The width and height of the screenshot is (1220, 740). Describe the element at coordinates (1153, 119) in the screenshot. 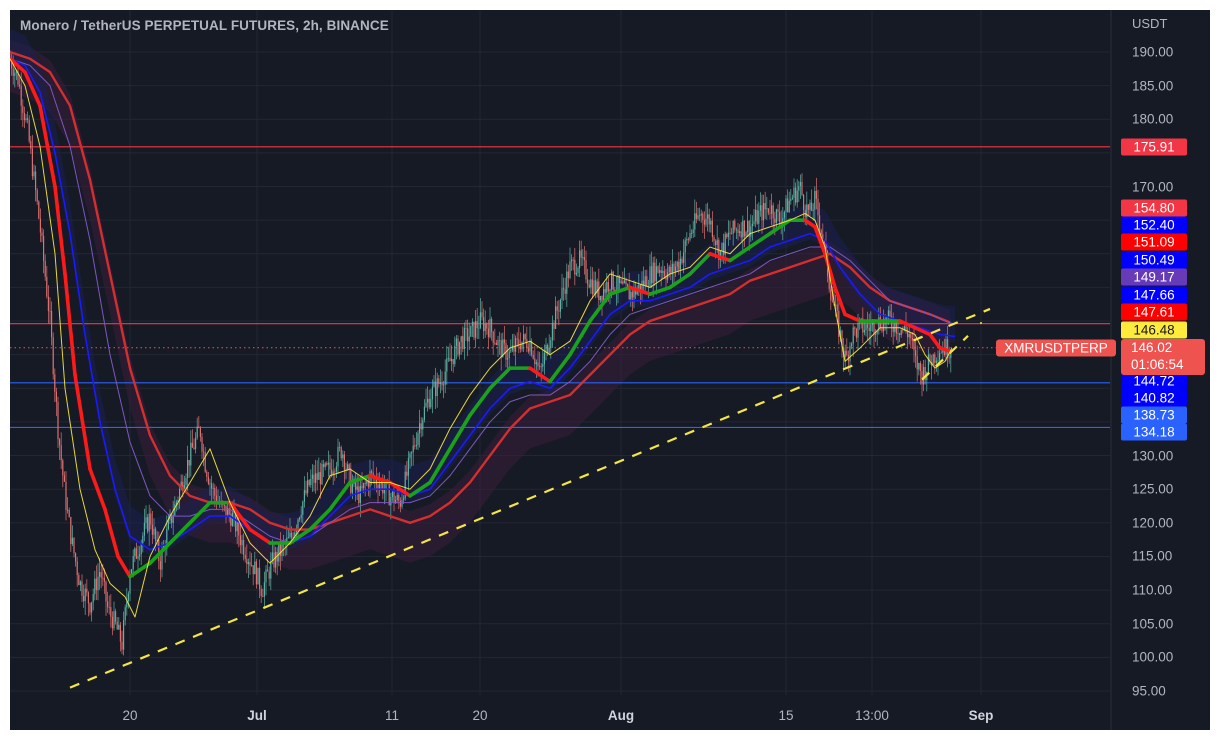

I see `price-tick-label: 180.00` at that location.